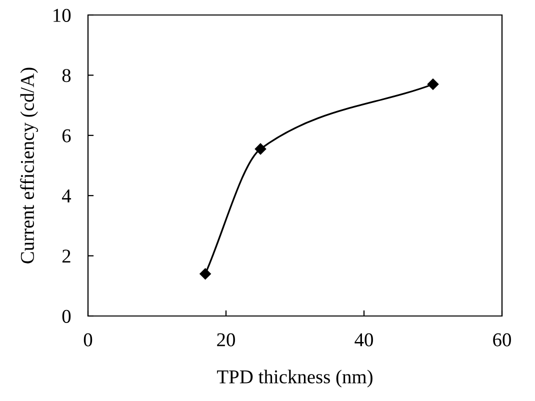 The height and width of the screenshot is (401, 535). What do you see at coordinates (62, 15) in the screenshot?
I see `y-tick-label: 10` at bounding box center [62, 15].